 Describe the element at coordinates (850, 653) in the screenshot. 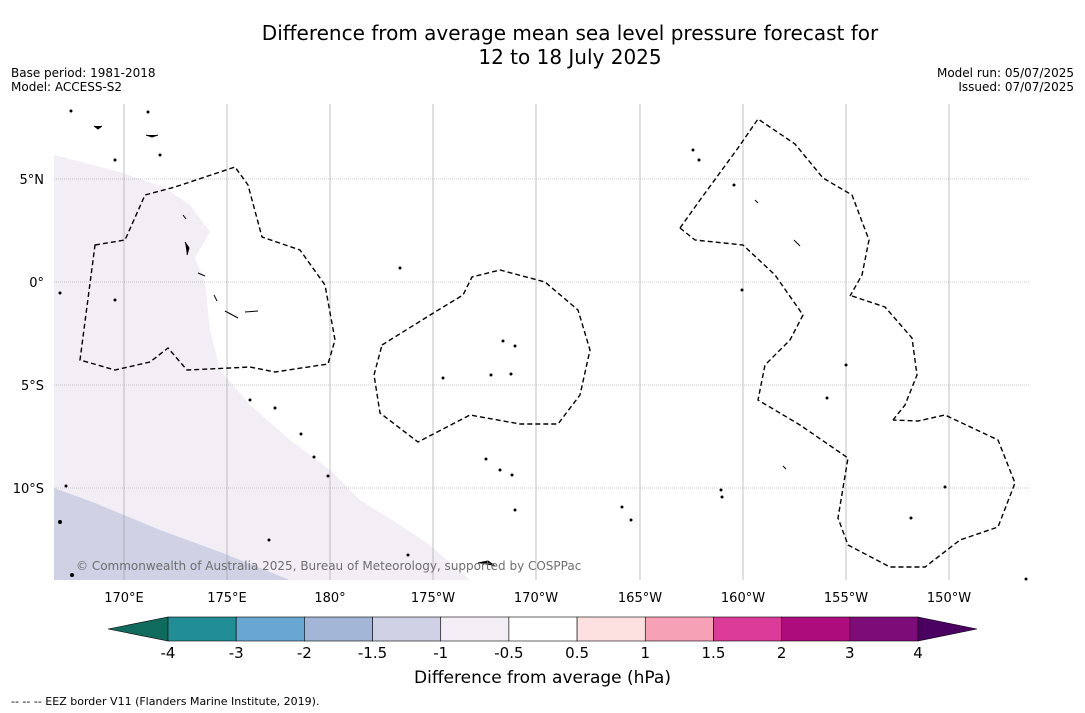

I see `colorbar-tick-label: 3` at that location.